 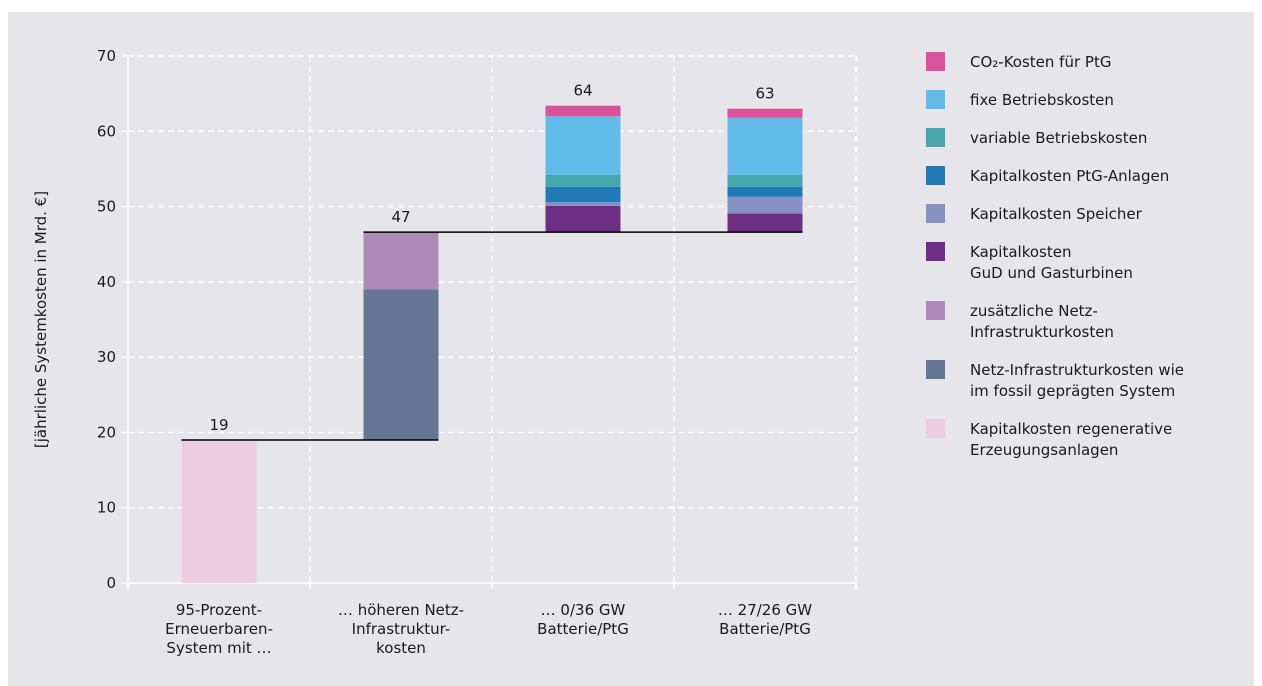 I want to click on y-tick-label: 10, so click(x=106, y=508).